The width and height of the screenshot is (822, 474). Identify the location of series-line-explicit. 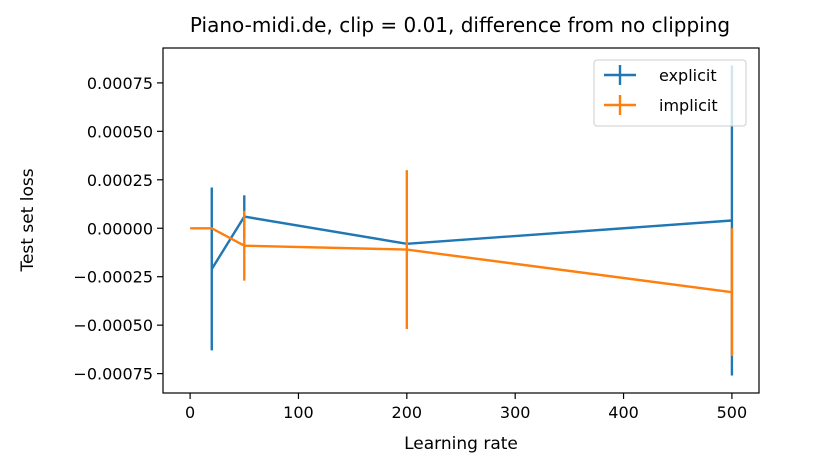
(471, 242).